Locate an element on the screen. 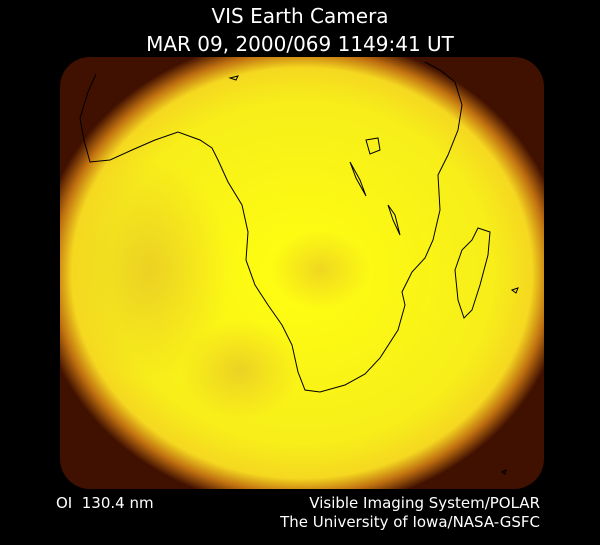 The width and height of the screenshot is (600, 545). title: VIS Earth Camera is located at coordinates (300, 16).